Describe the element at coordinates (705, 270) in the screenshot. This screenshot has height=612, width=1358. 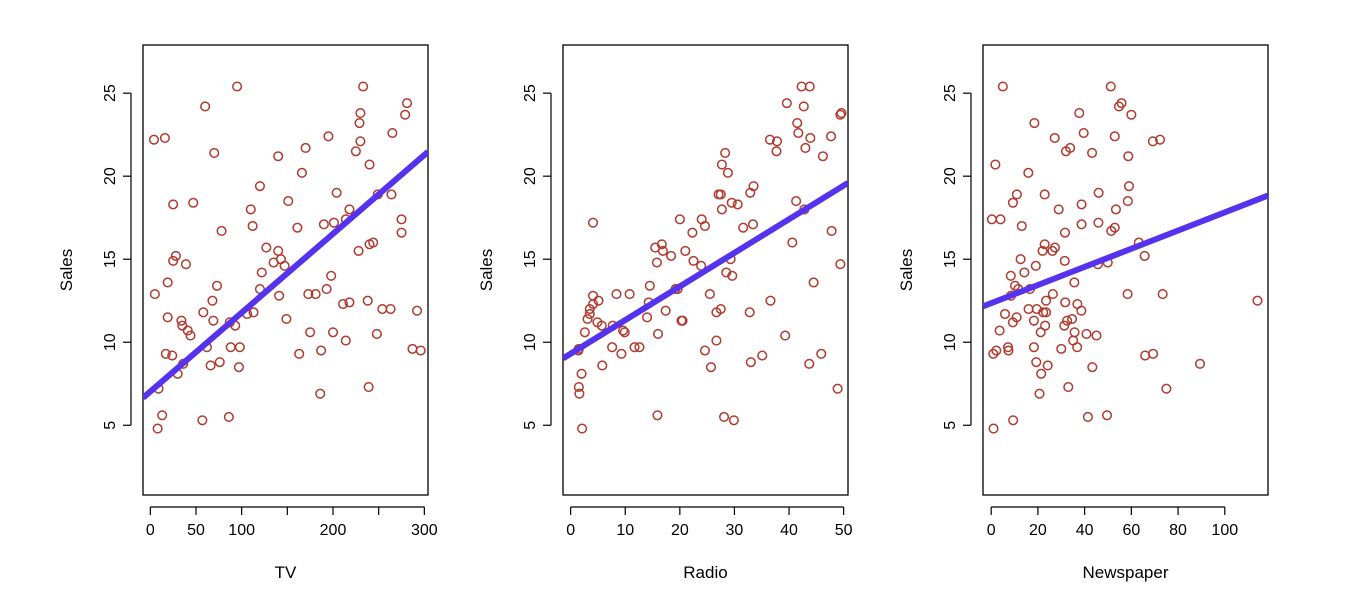
I see `panel-radio-fit-line` at that location.